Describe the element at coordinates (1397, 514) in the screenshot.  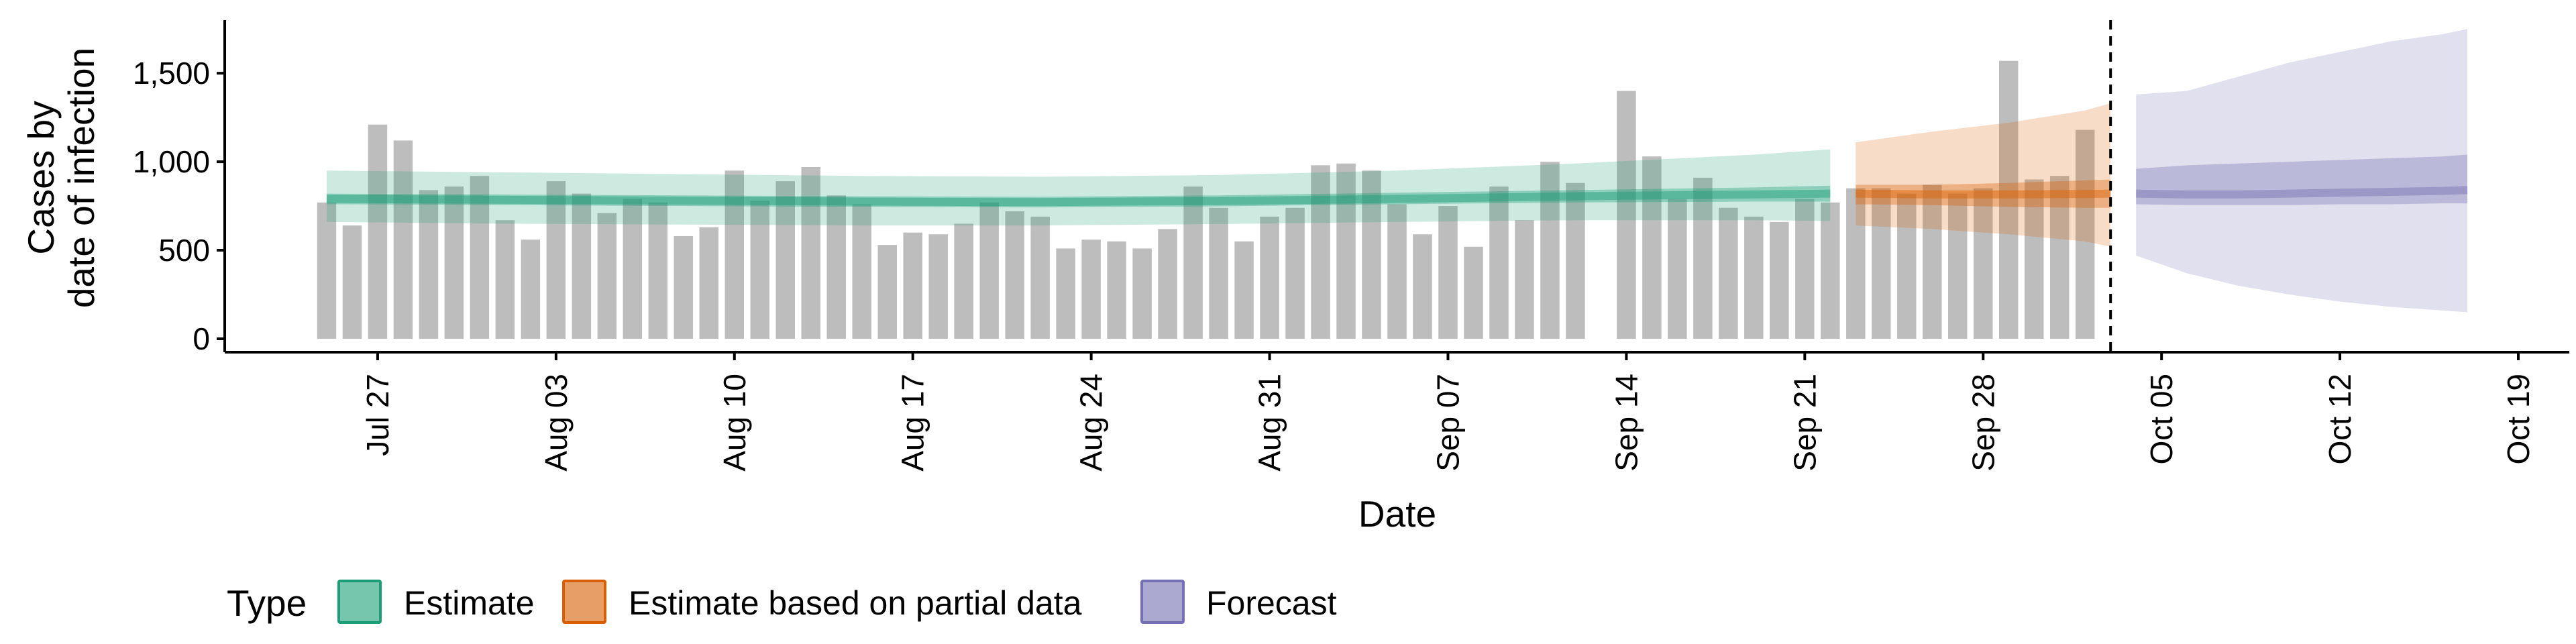
I see `x-axis-title: Date` at that location.